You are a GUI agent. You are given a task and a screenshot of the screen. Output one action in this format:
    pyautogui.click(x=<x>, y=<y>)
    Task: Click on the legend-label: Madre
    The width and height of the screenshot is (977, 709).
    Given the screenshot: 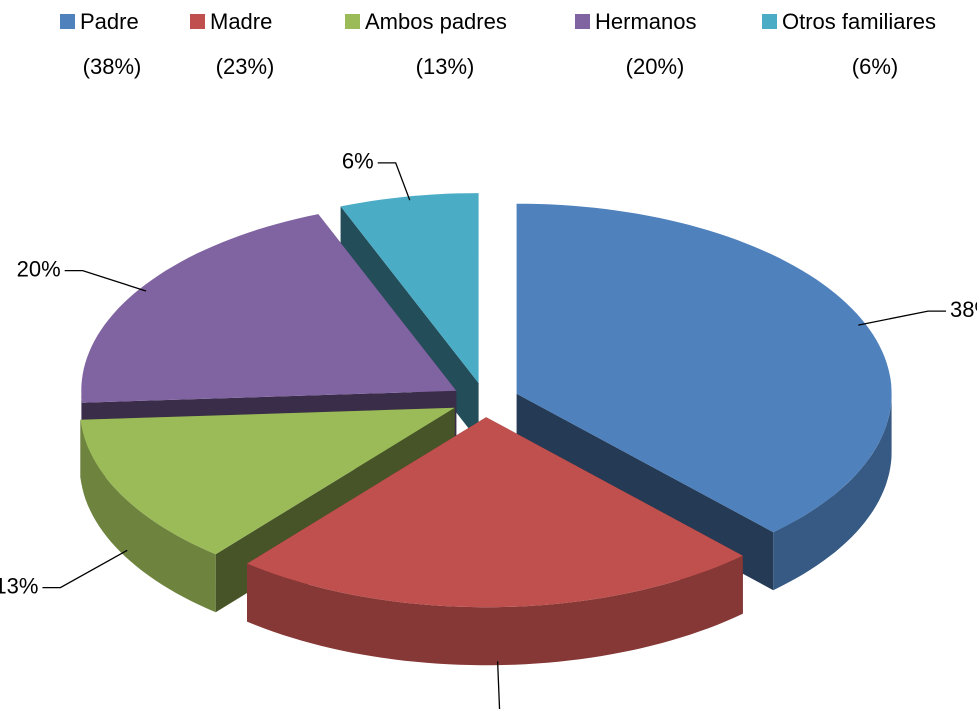 What is the action you would take?
    pyautogui.click(x=241, y=21)
    